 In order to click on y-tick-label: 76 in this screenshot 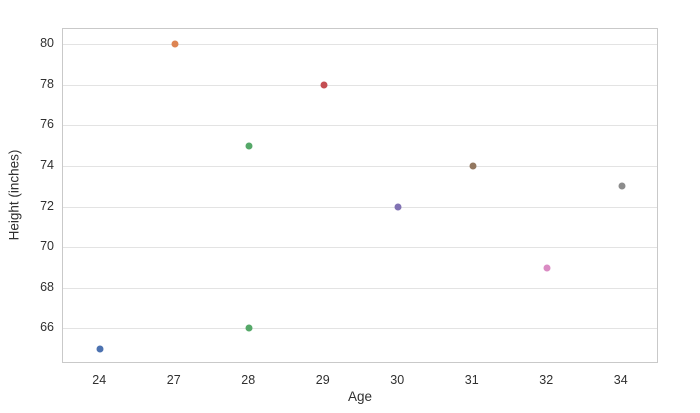, I will do `click(47, 124)`.